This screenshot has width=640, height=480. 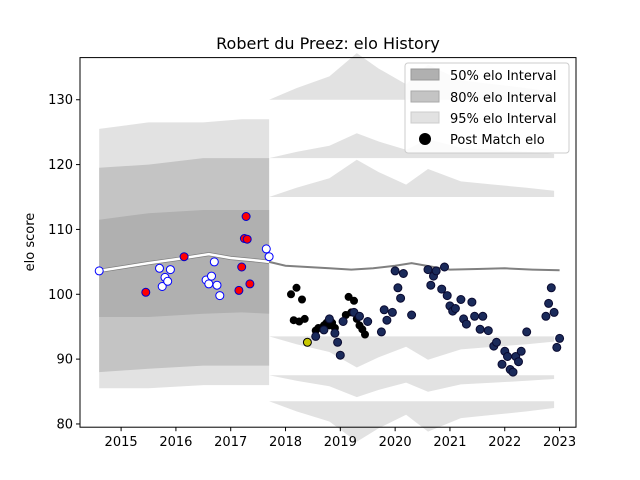 What do you see at coordinates (503, 76) in the screenshot?
I see `legend-label-50: 50% elo Interval` at bounding box center [503, 76].